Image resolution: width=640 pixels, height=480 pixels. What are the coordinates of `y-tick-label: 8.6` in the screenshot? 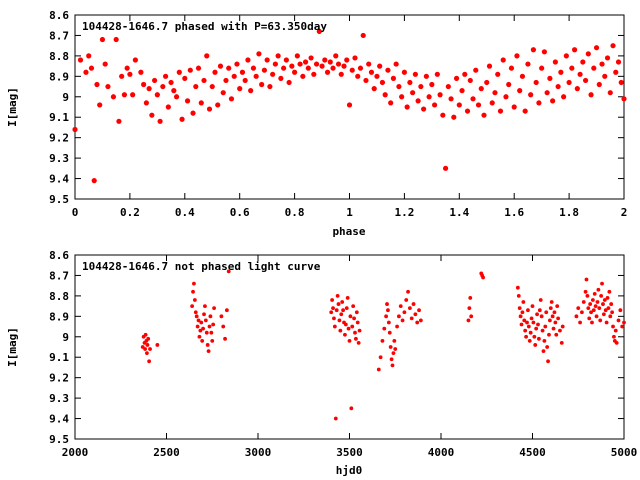 It's located at (59, 15).